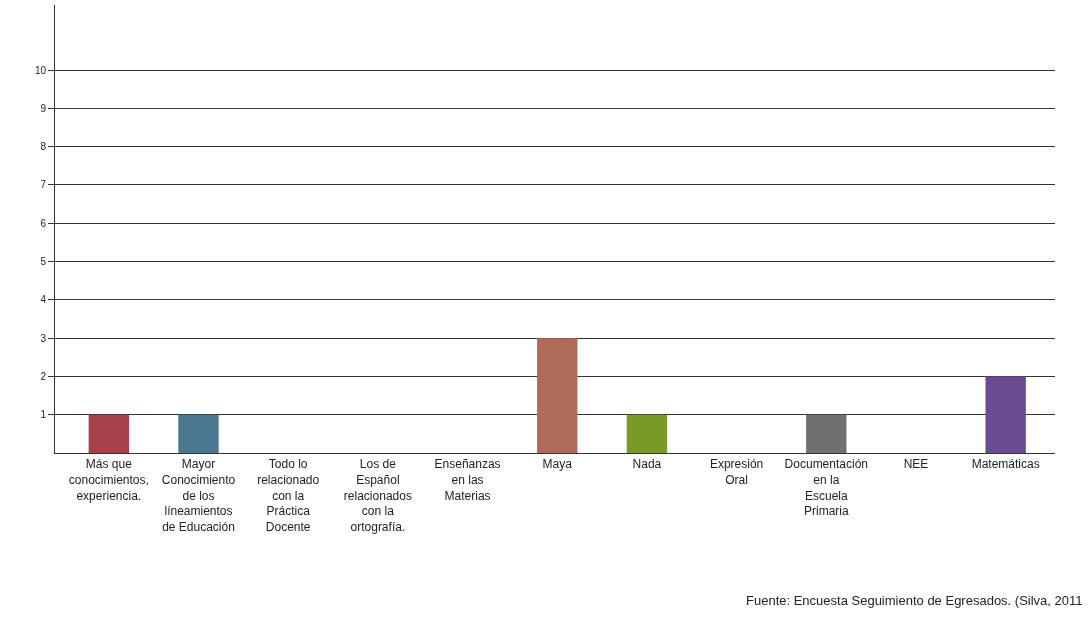 The height and width of the screenshot is (622, 1088). What do you see at coordinates (916, 464) in the screenshot?
I see `x-tick-label: NEE` at bounding box center [916, 464].